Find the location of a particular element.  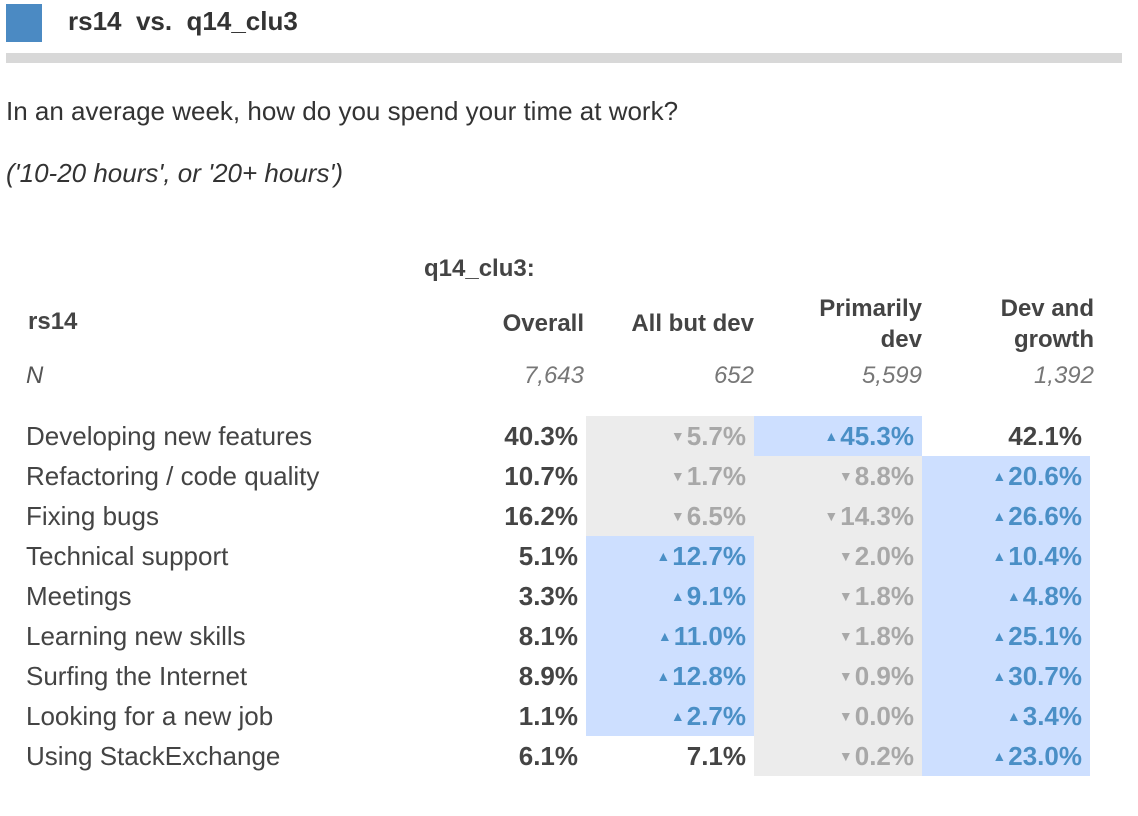

cell-value: 26.6% is located at coordinates (1045, 516).